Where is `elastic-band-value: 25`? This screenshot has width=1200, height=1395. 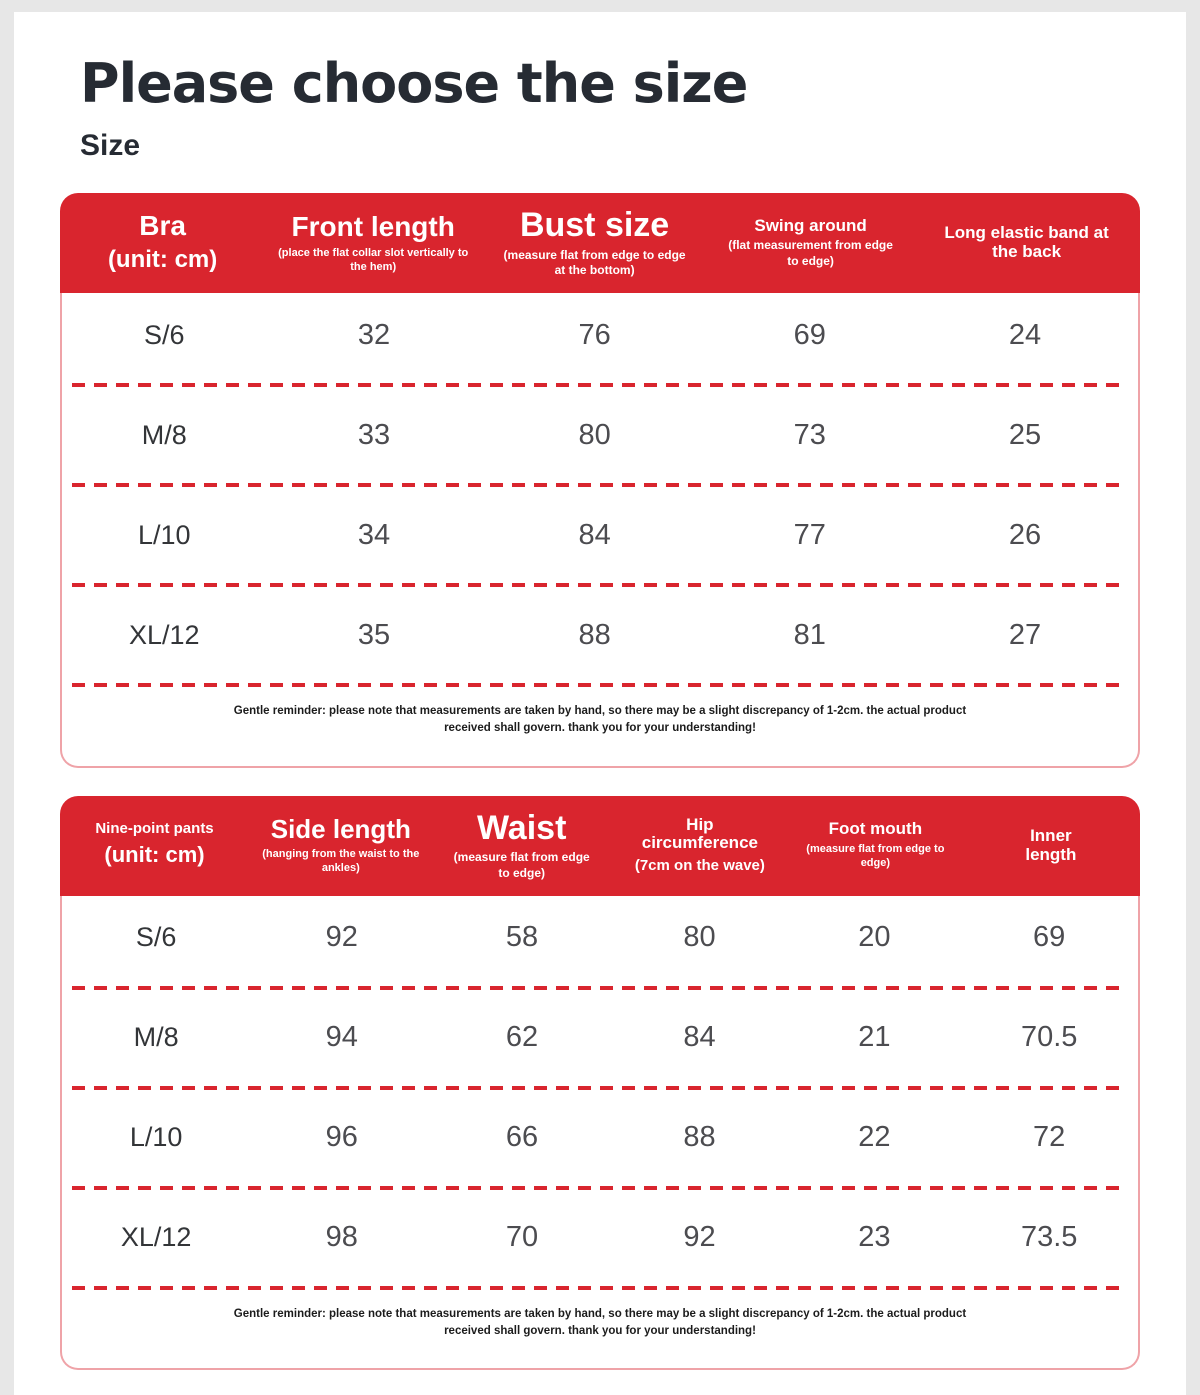
elastic-band-value: 25 is located at coordinates (1025, 434).